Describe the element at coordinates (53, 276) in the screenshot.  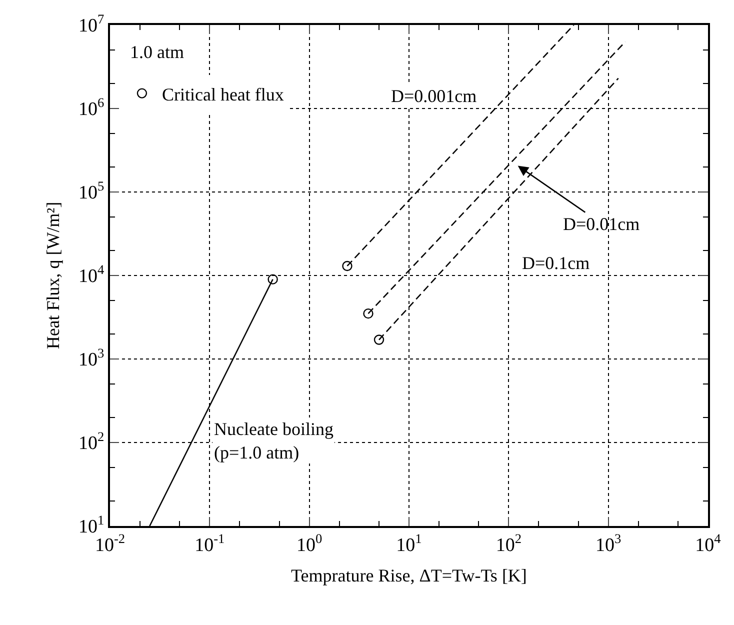
I see `y-axis-title: Heat Flux, q [W/m²]` at that location.